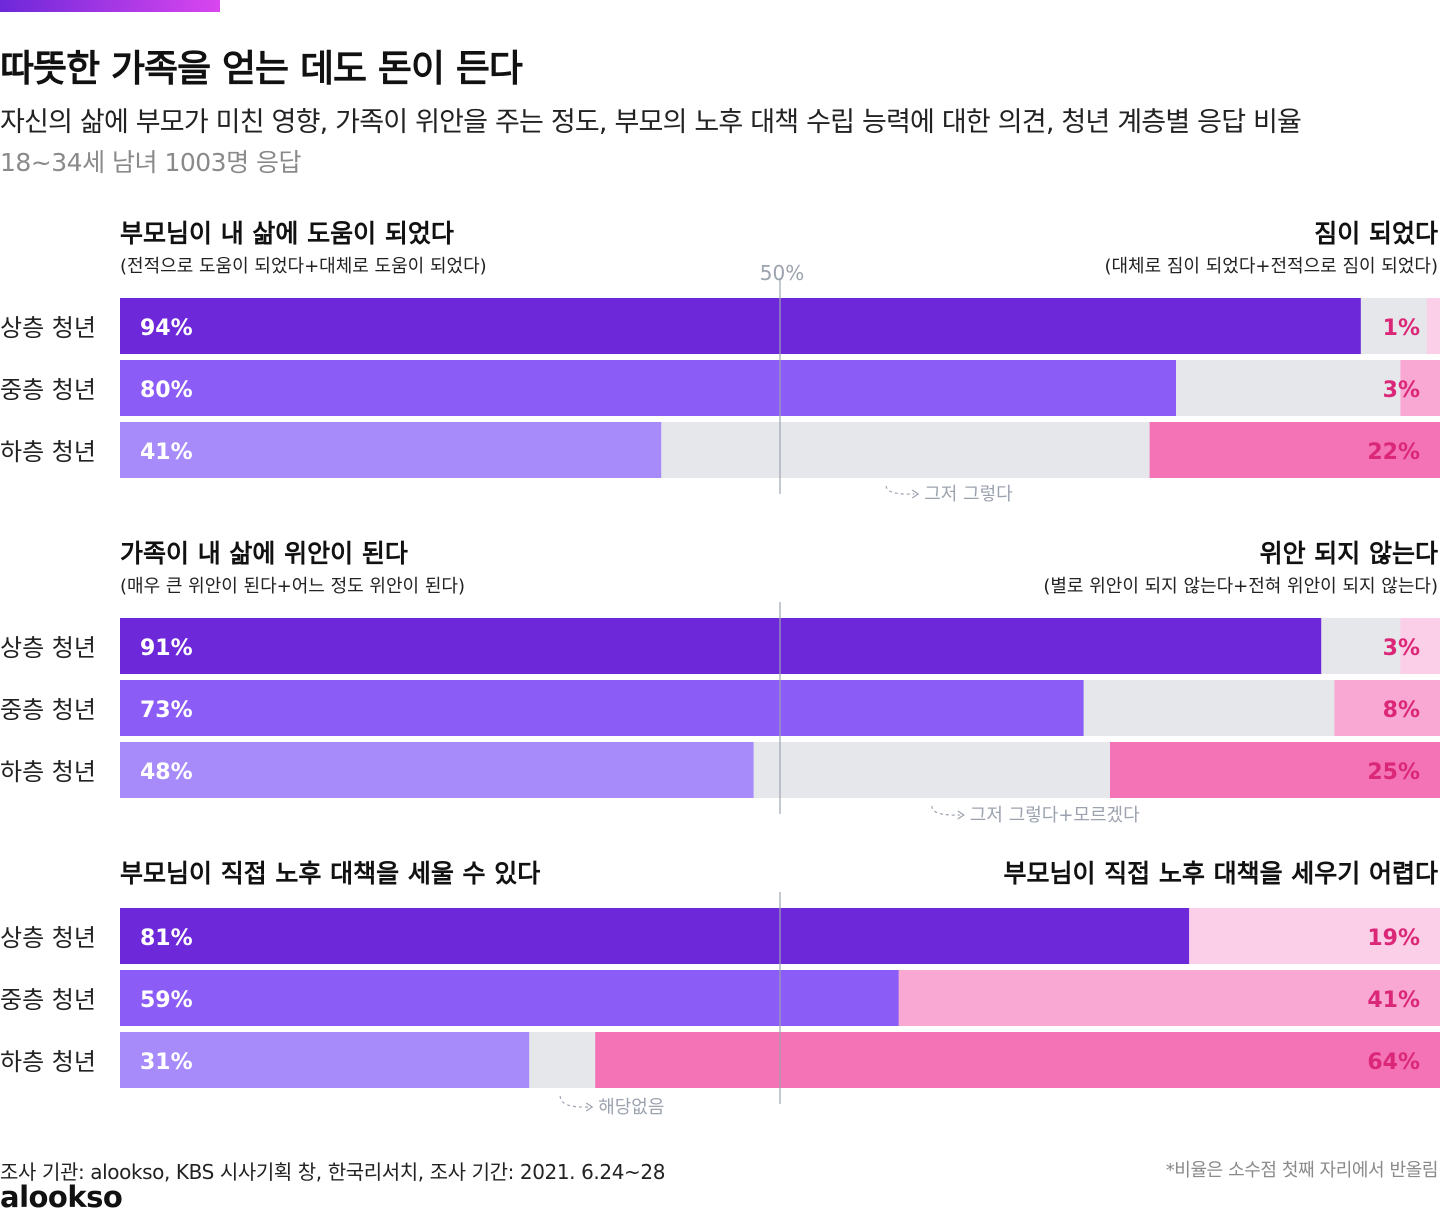 This screenshot has height=1214, width=1440. Describe the element at coordinates (1240, 586) in the screenshot. I see `panel-right-subtitle: (별로 위안이 되지 않는다+전혀 위안이 되지 않는다)` at that location.